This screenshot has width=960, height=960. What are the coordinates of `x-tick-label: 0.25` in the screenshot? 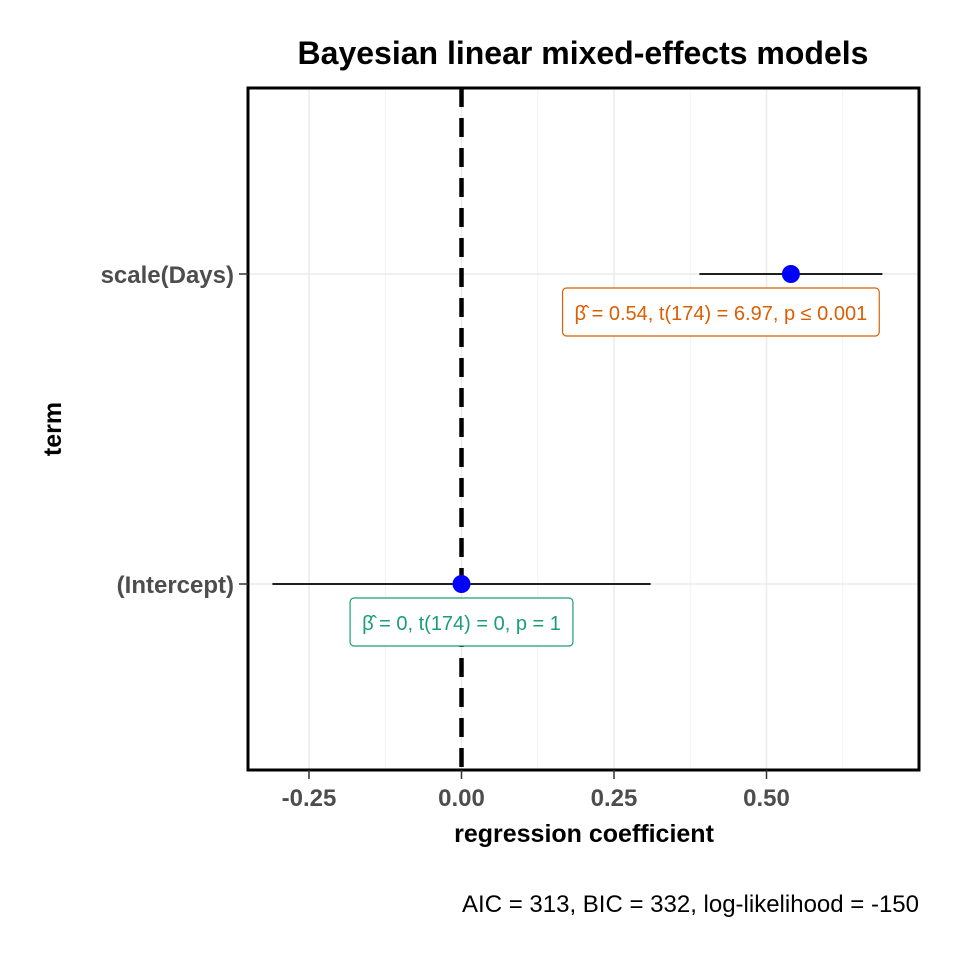 It's located at (614, 798).